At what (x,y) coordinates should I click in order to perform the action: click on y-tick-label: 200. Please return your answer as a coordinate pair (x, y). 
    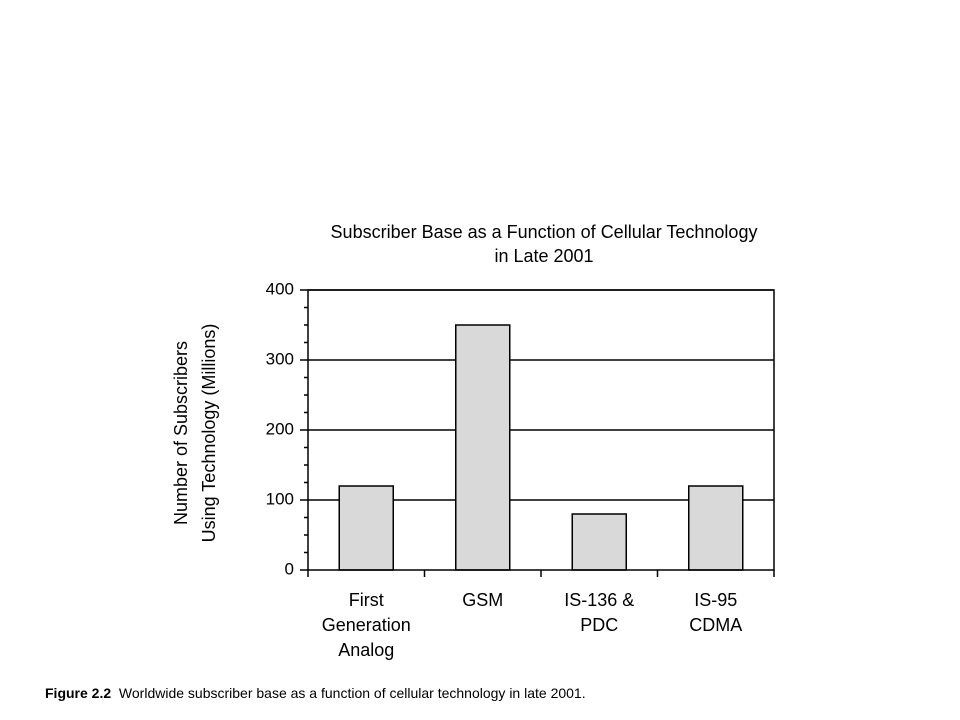
    Looking at the image, I should click on (280, 428).